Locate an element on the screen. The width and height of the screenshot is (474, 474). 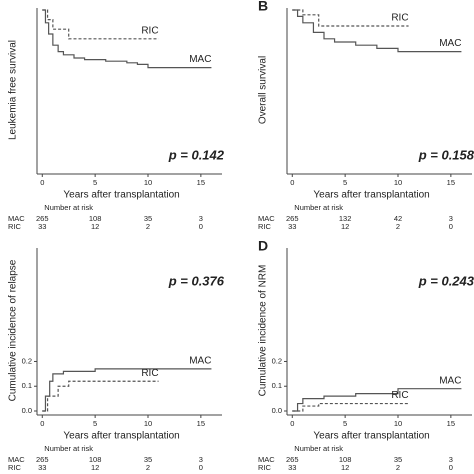
p-value: p = 0.158 is located at coordinates (446, 154).